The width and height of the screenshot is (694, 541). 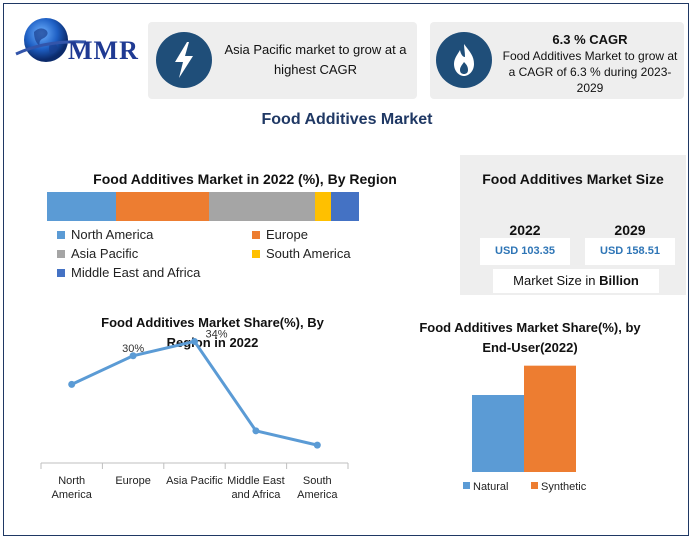 I want to click on segment-south-america, so click(x=323, y=206).